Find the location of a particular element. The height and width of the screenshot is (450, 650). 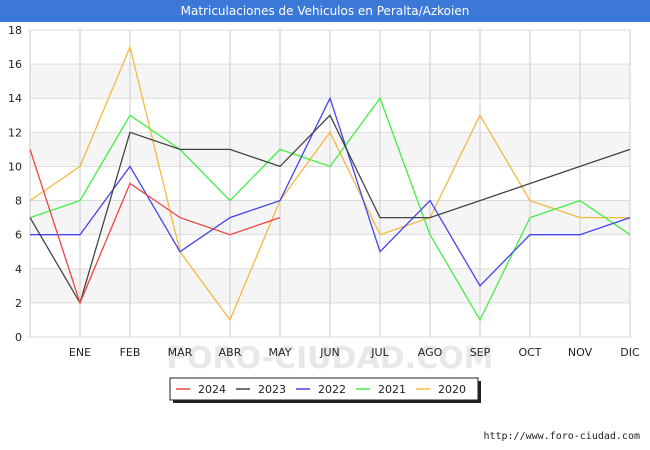

x-tick-sep: SEP is located at coordinates (480, 352).